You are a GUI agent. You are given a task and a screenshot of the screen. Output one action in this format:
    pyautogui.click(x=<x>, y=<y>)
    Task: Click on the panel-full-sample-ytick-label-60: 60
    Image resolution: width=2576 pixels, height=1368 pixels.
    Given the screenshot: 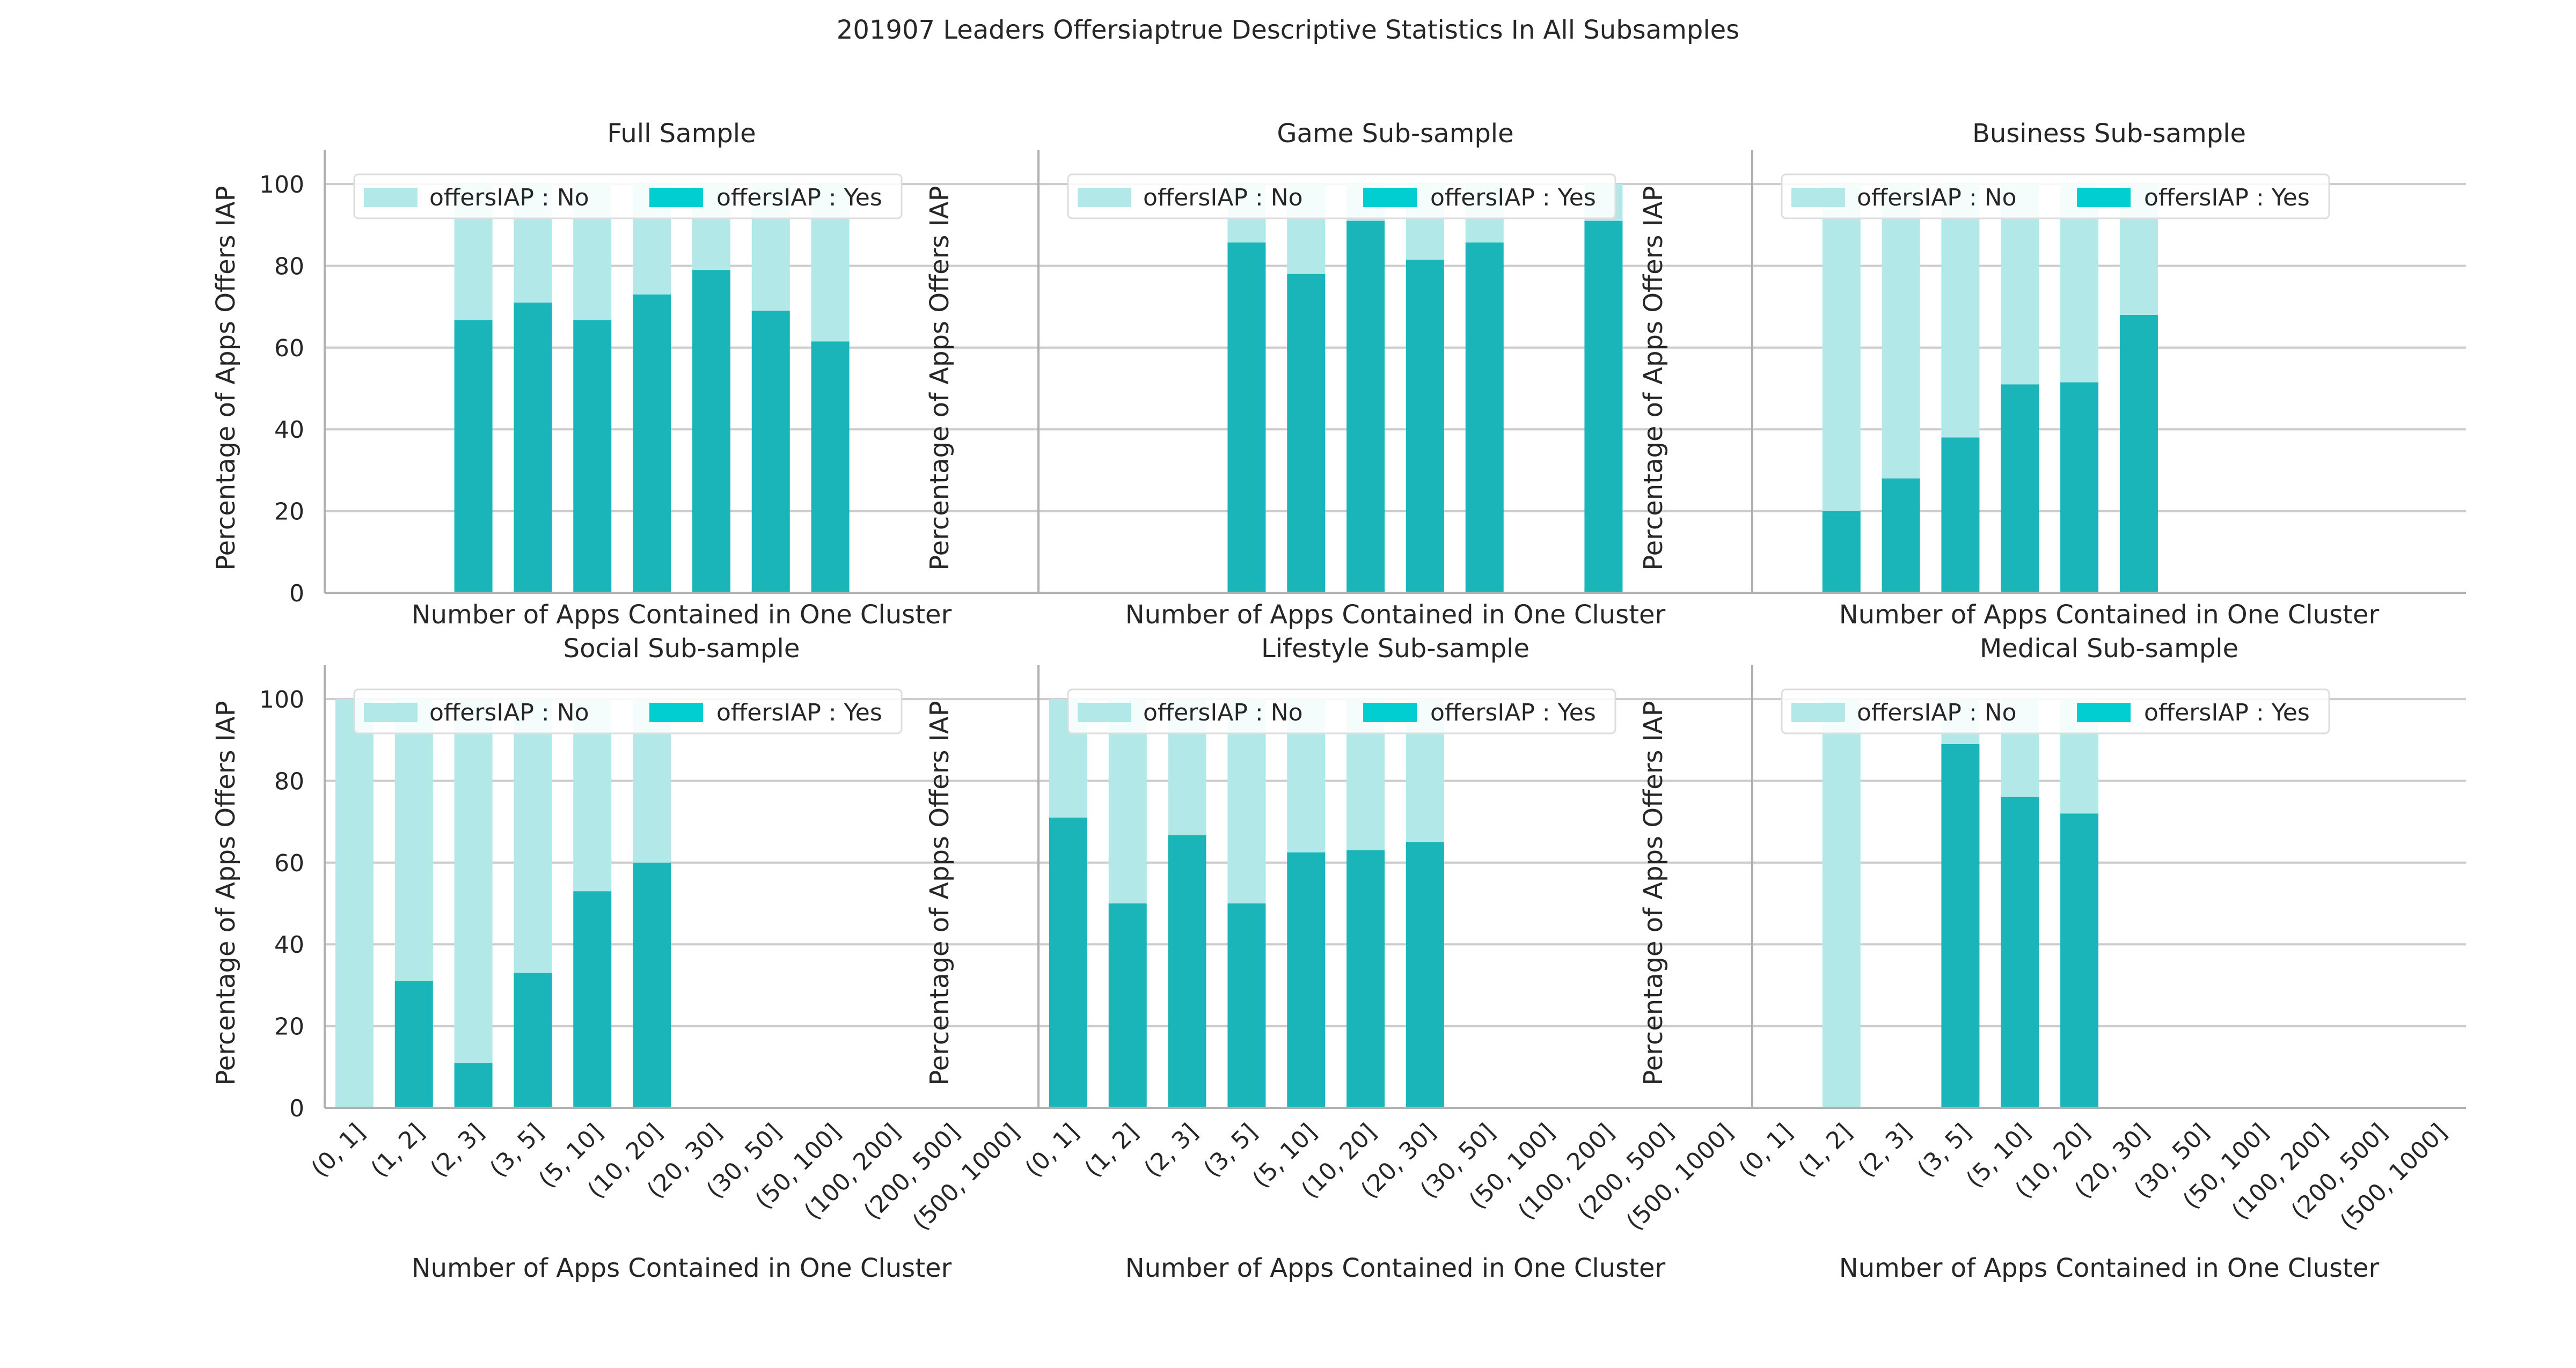 What is the action you would take?
    pyautogui.click(x=289, y=348)
    